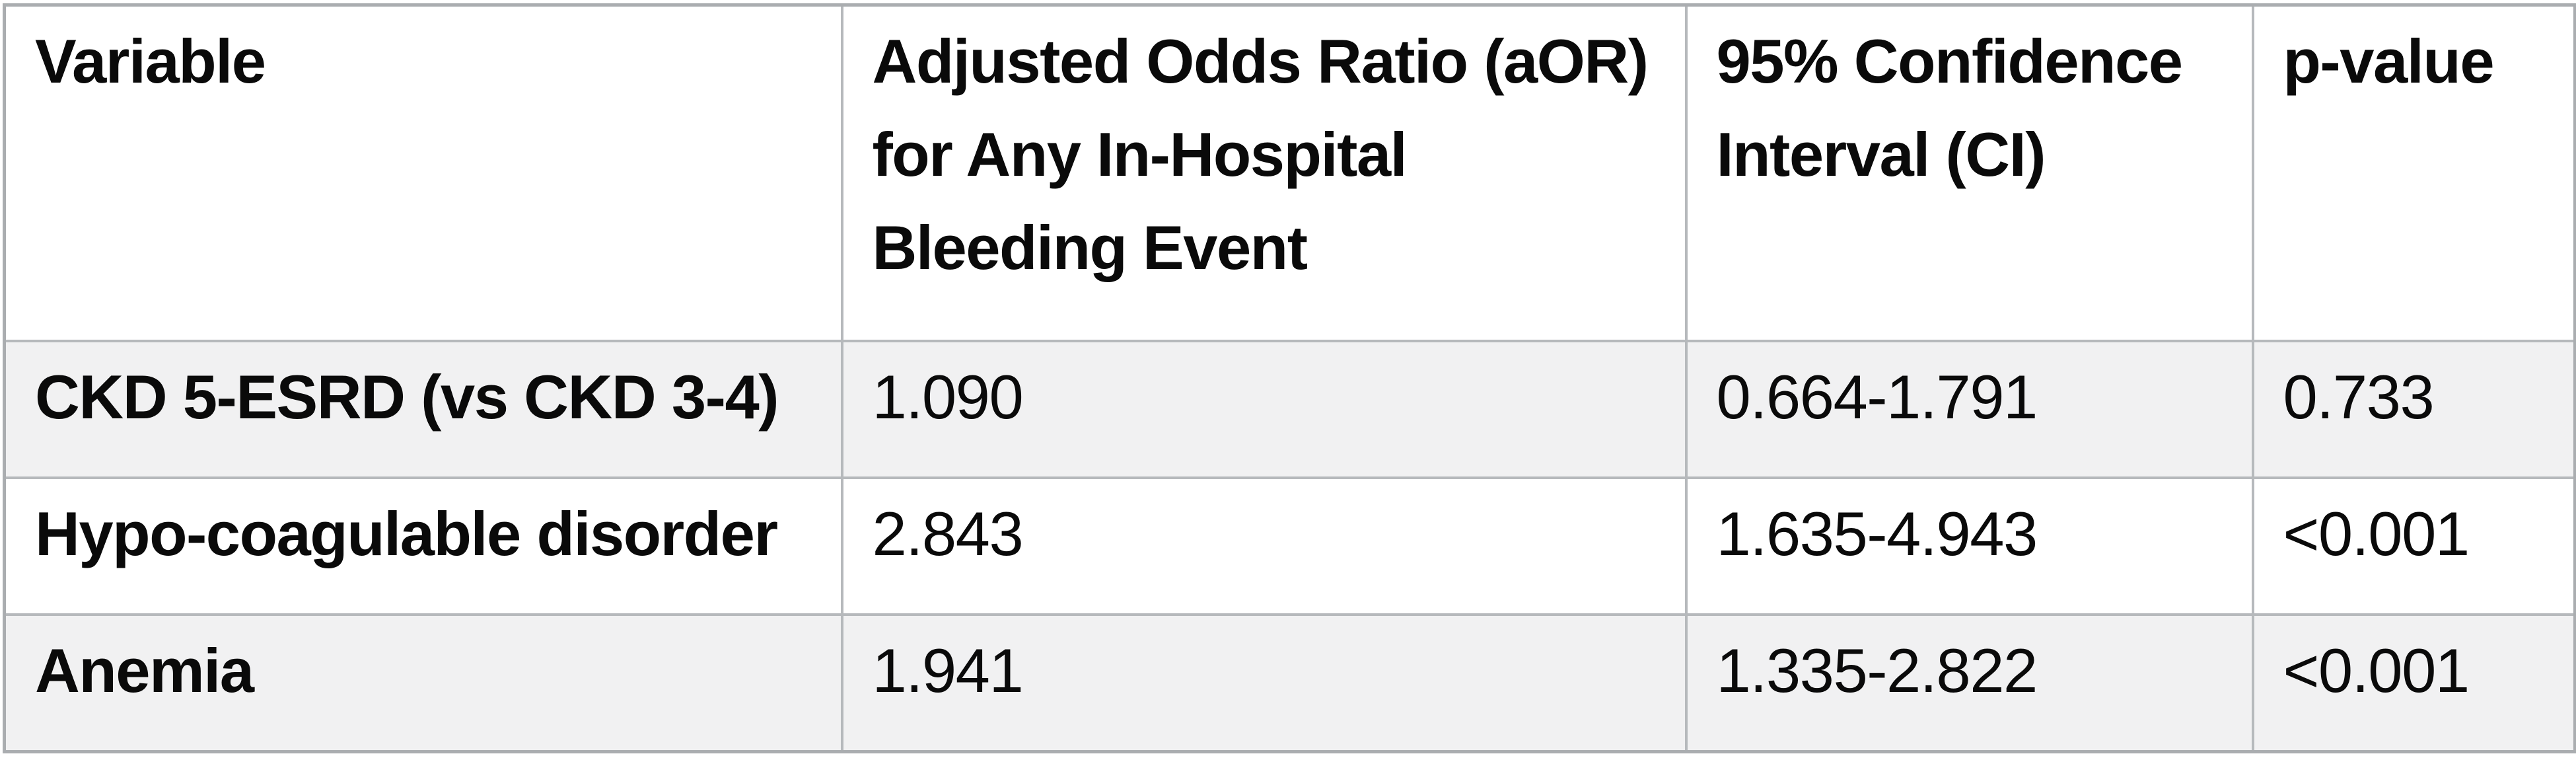  What do you see at coordinates (423, 546) in the screenshot?
I see `variable-cell: Hypo-coagulable disorder` at bounding box center [423, 546].